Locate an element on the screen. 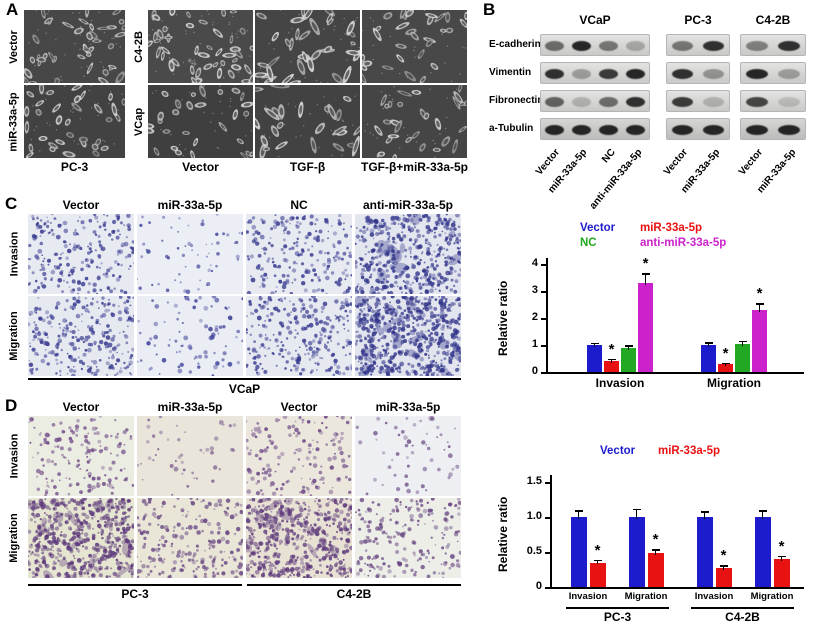  panel-d-col-vector-c42b: Vector is located at coordinates (299, 407).